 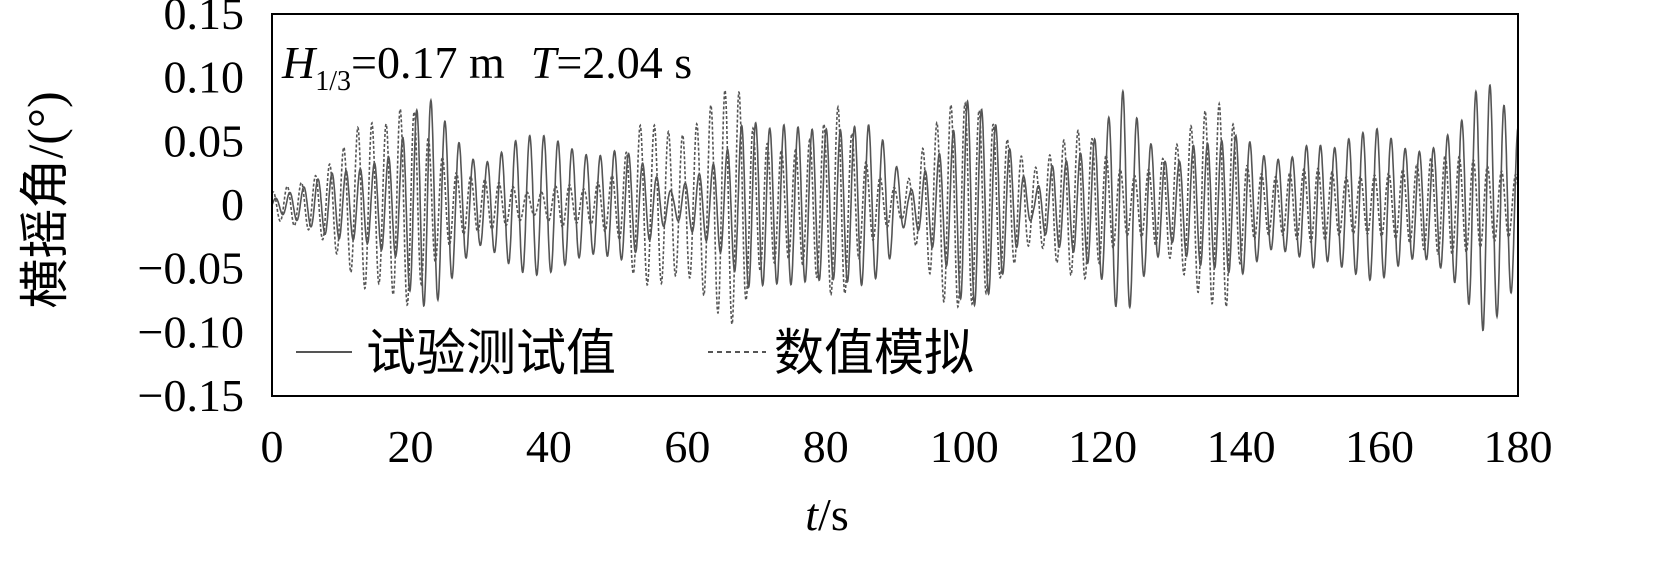 I want to click on x-tick-label: 40, so click(x=549, y=446).